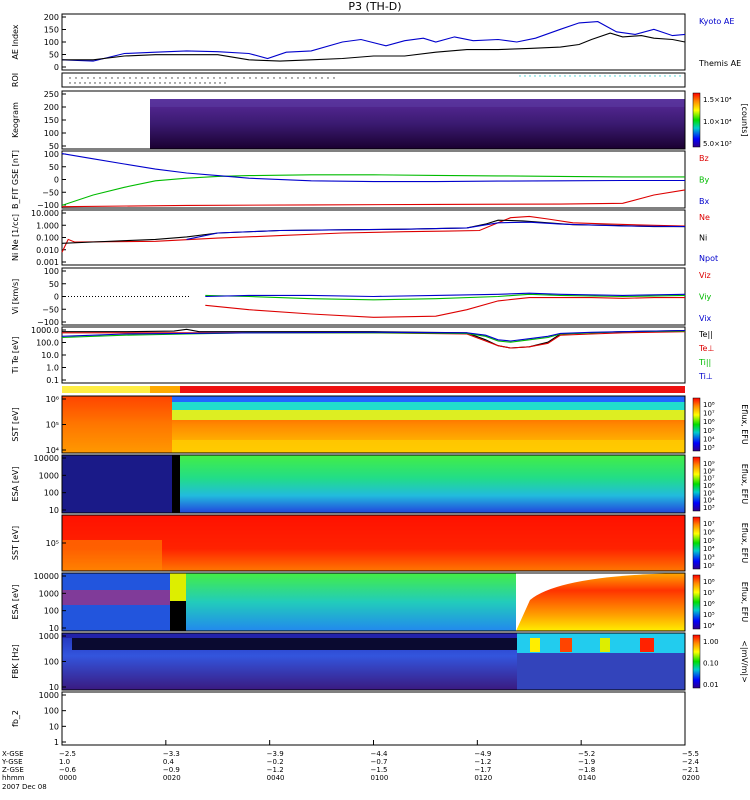 This screenshot has width=750, height=800. What do you see at coordinates (691, 778) in the screenshot?
I see `x-tick-label: 0200` at bounding box center [691, 778].